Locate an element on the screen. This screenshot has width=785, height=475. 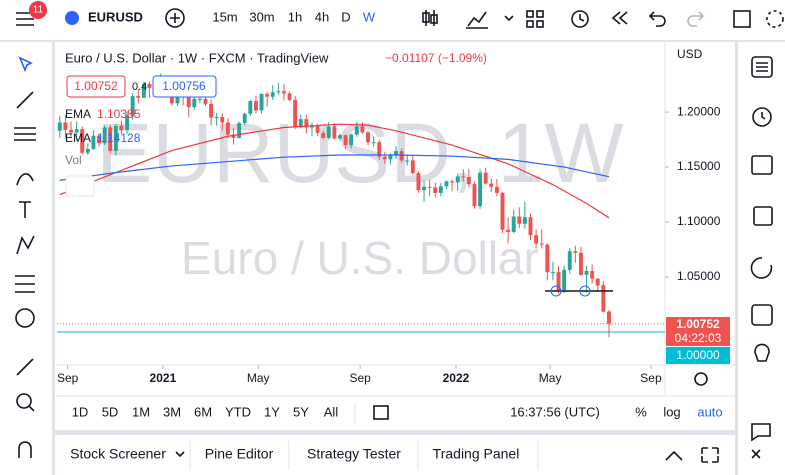
interval-button: W is located at coordinates (369, 16).